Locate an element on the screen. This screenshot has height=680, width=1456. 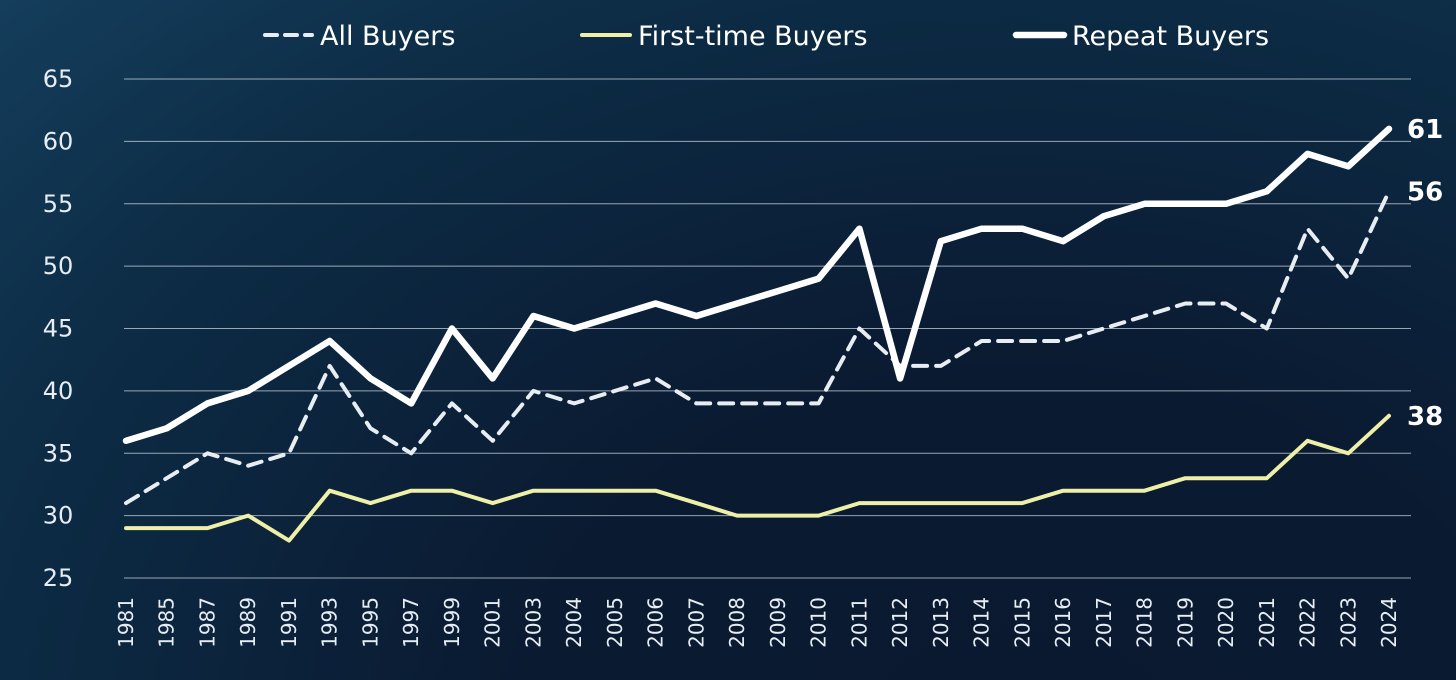
legend-label: First-time Buyers is located at coordinates (753, 36).